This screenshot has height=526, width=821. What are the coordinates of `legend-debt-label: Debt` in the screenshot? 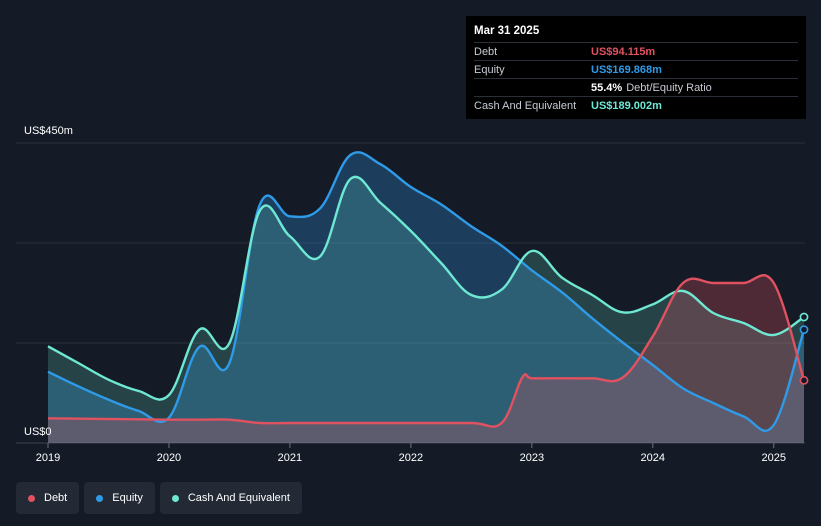 It's located at (56, 498).